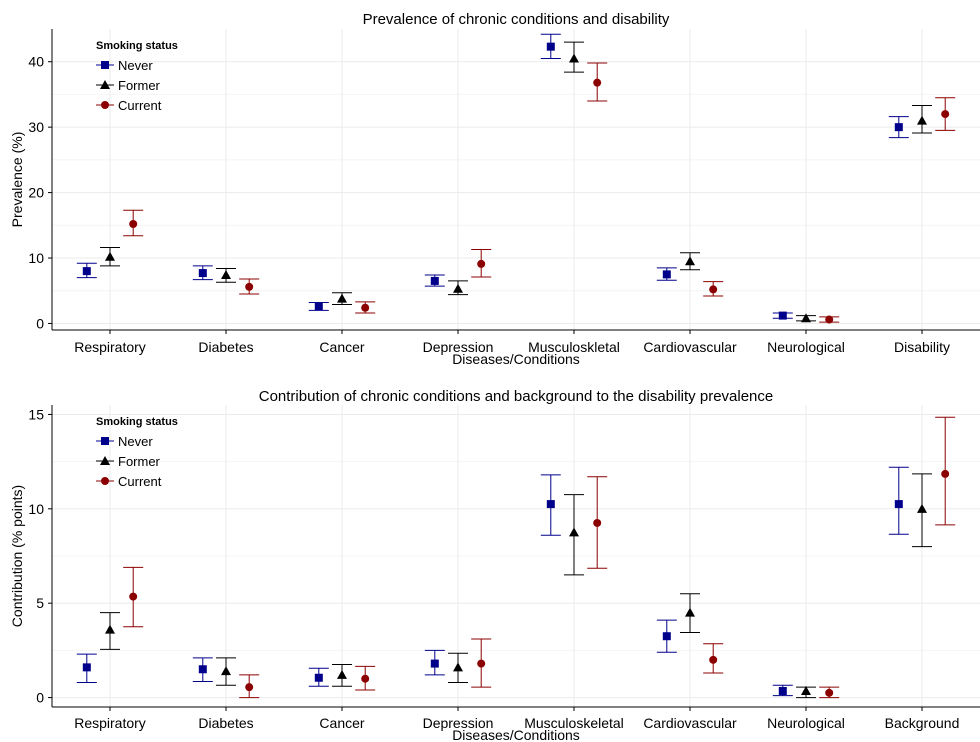  What do you see at coordinates (36, 193) in the screenshot?
I see `y-tick-label: 20` at bounding box center [36, 193].